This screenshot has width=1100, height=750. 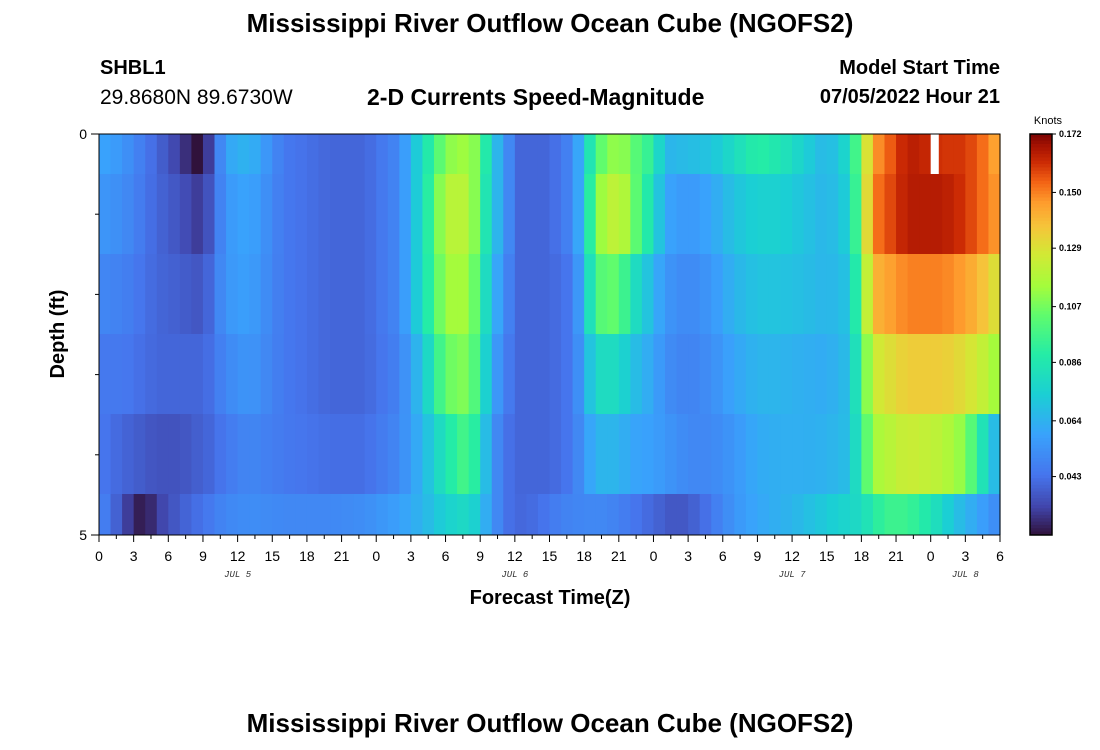 What do you see at coordinates (1070, 134) in the screenshot?
I see `colorbar-label: 0.172` at bounding box center [1070, 134].